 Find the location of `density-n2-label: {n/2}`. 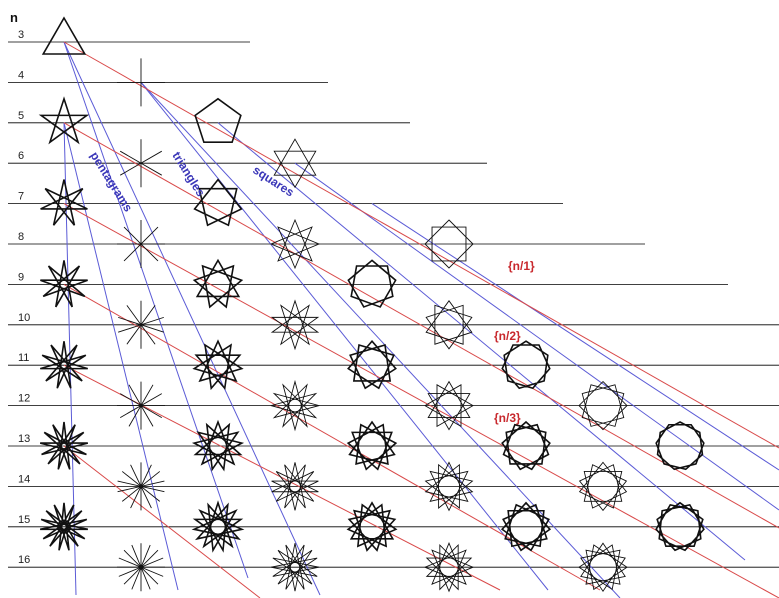

density-n2-label: {n/2} is located at coordinates (507, 336).